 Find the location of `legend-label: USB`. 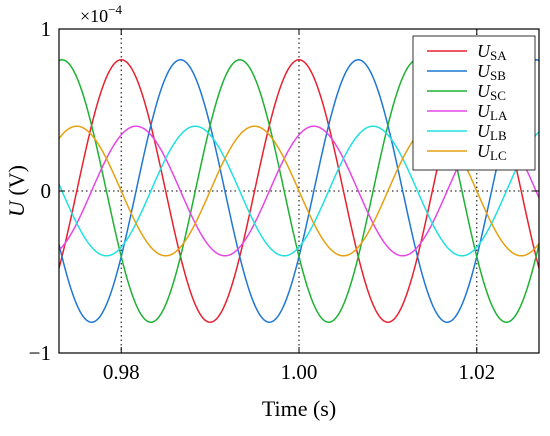

legend-label: USB is located at coordinates (491, 72).